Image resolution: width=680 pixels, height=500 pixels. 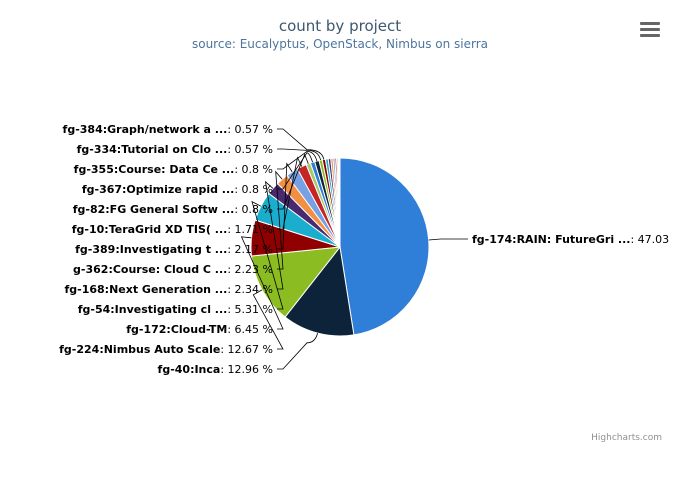 I want to click on slice-label-value: : 2.34 %, so click(x=250, y=289).